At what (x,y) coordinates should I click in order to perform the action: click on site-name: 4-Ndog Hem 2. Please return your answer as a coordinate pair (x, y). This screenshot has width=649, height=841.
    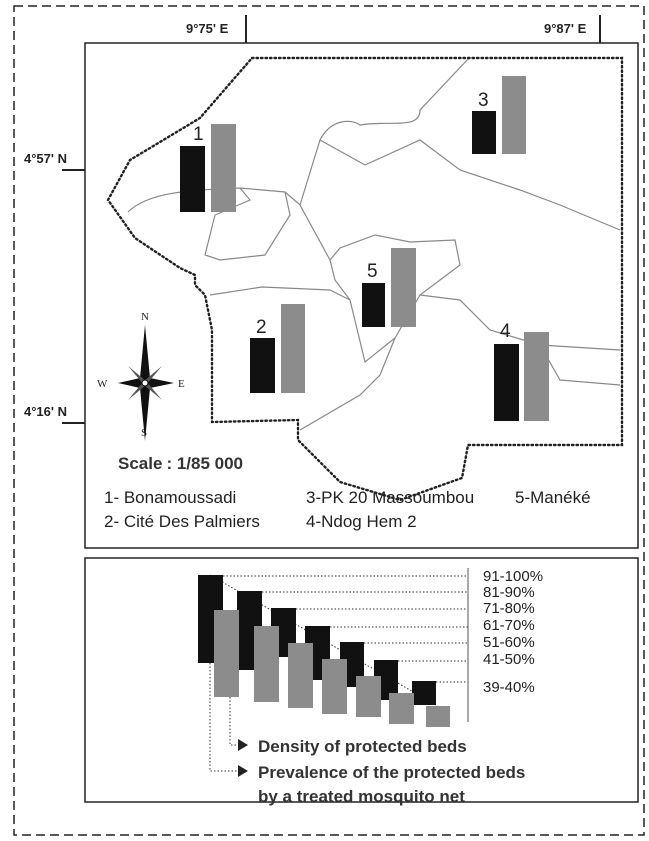
    Looking at the image, I should click on (361, 521).